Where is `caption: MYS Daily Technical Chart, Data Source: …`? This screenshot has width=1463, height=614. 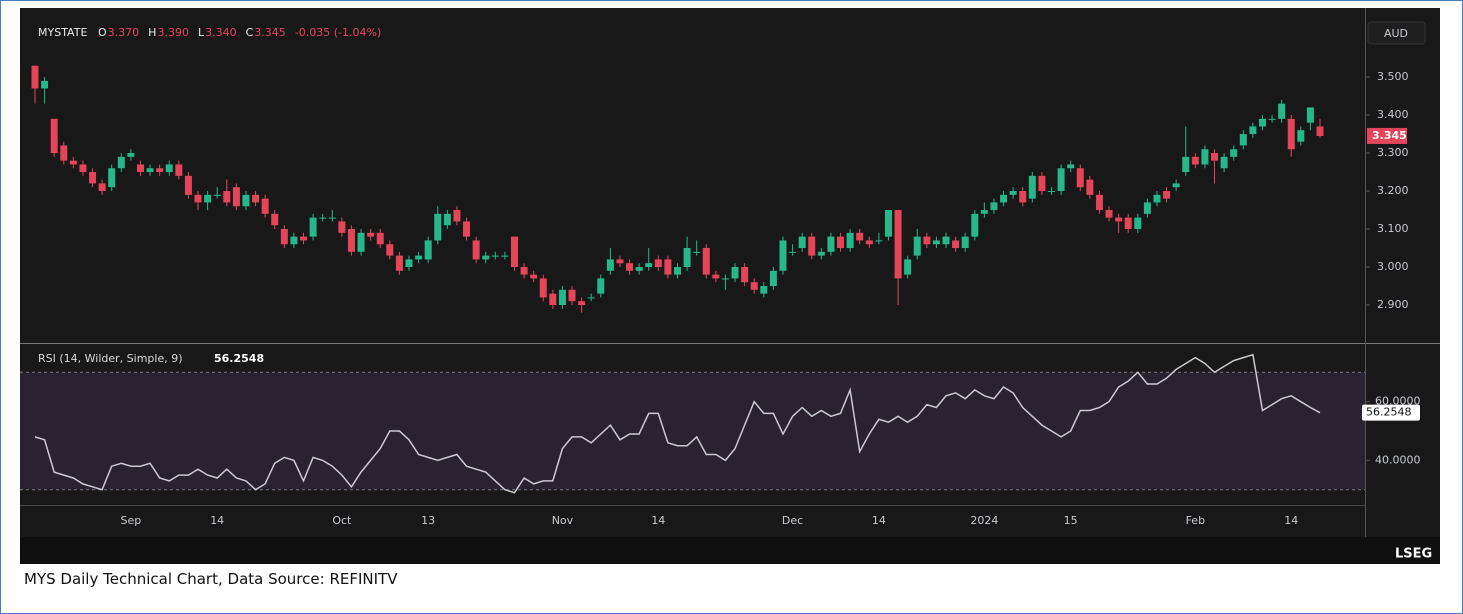
caption: MYS Daily Technical Chart, Data Source: … is located at coordinates (211, 579).